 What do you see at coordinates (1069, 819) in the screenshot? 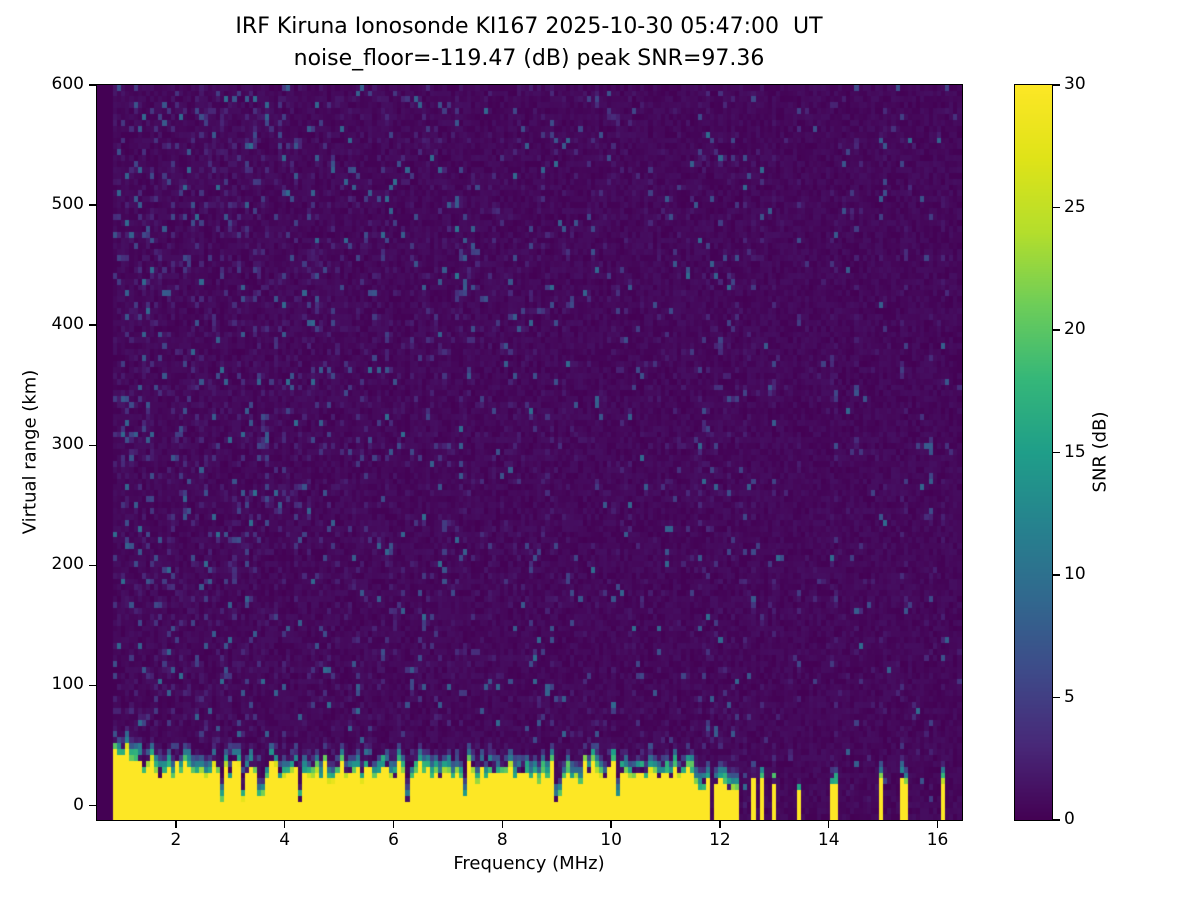
I see `colorbar-tick-label: 0` at bounding box center [1069, 819].